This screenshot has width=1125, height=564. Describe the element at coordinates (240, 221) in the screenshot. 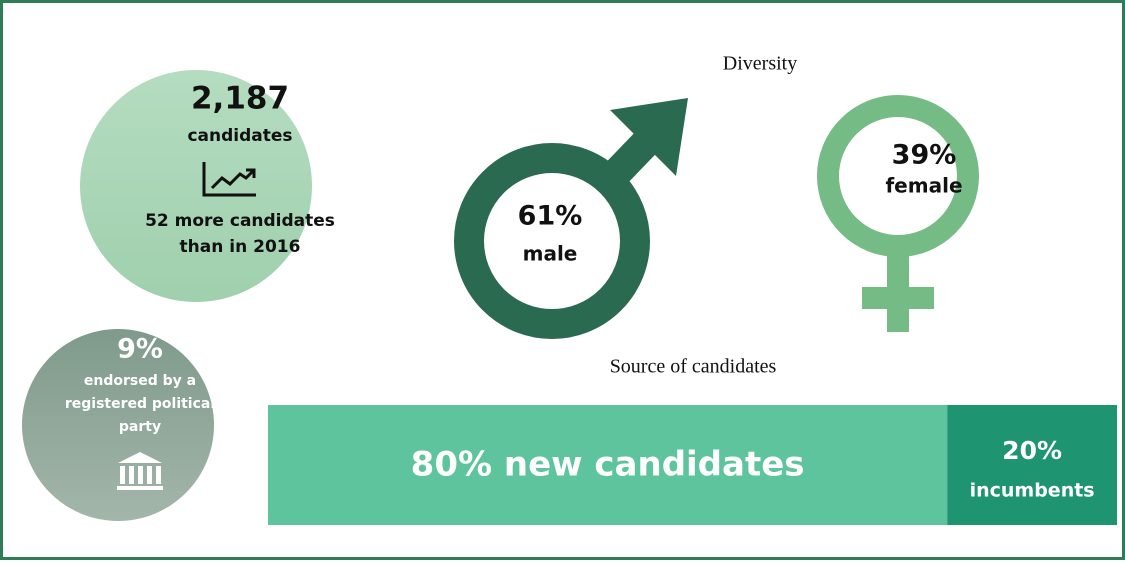

I see `note: 52 more candidates` at that location.